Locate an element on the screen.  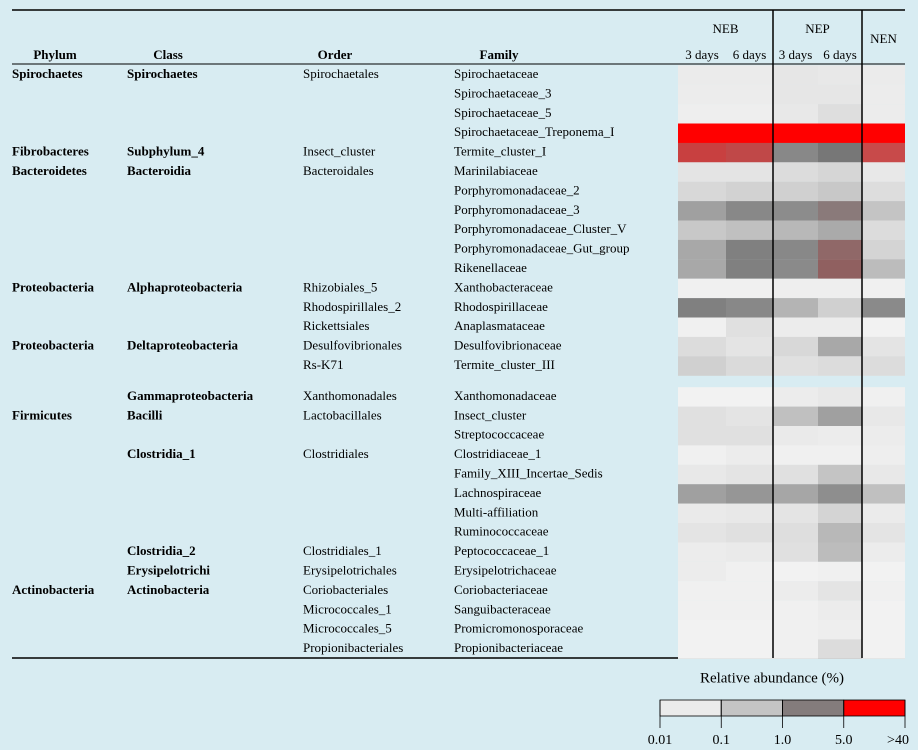
order-label: Clostridiales_1 is located at coordinates (342, 550).